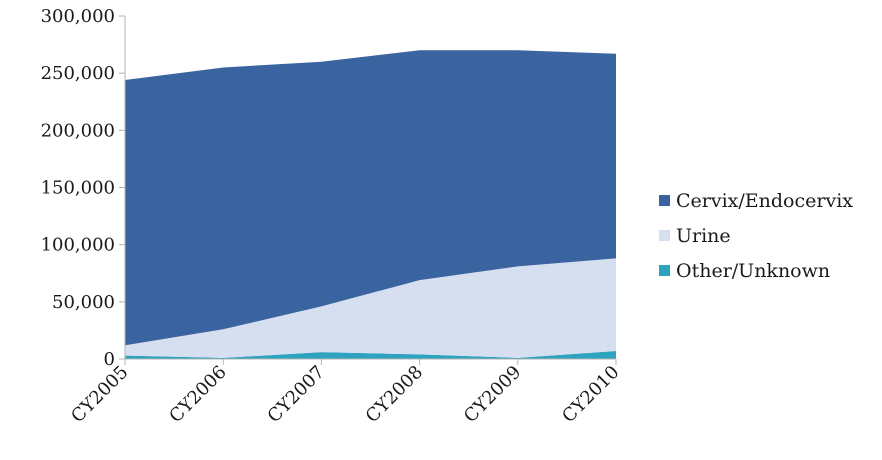  Describe the element at coordinates (664, 235) in the screenshot. I see `legend-swatch-urine` at that location.